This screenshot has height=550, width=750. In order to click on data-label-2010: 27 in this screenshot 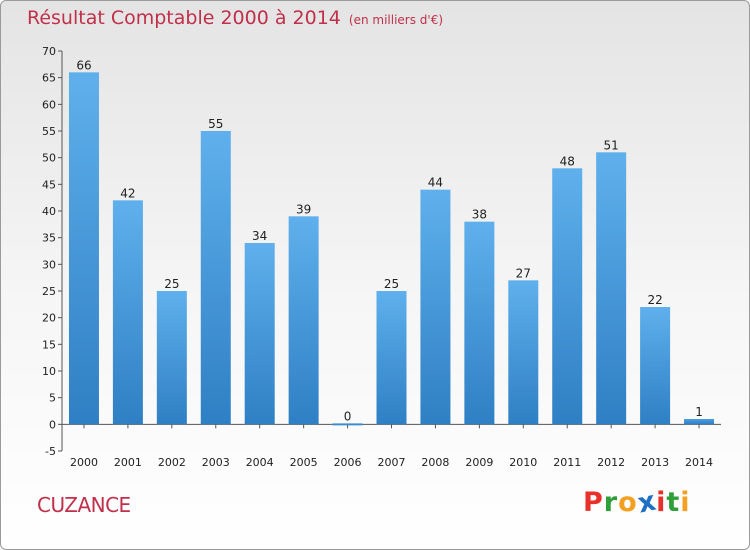, I will do `click(523, 273)`.